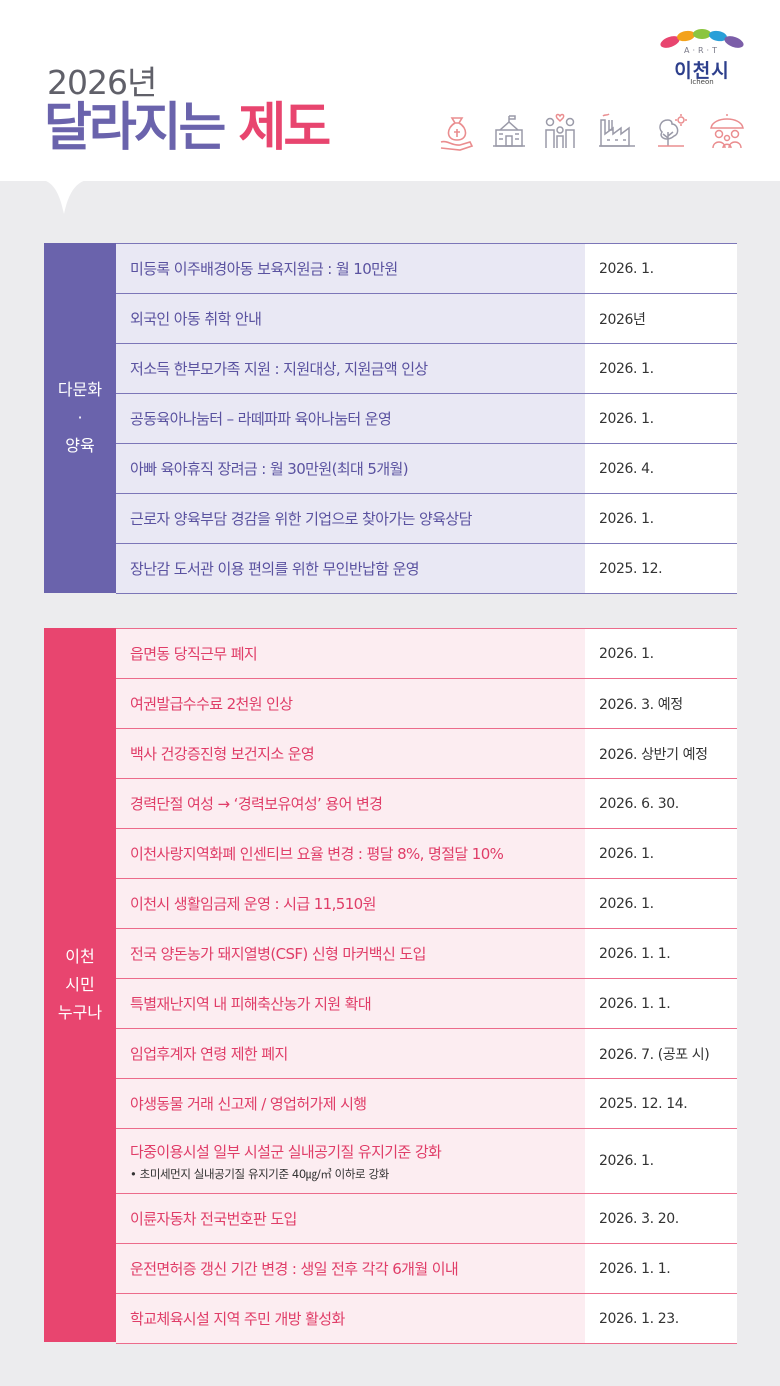 The image size is (780, 1386). What do you see at coordinates (350, 1103) in the screenshot?
I see `row-item: 야생동물 거래 신고제 / 영업허가제 시행` at bounding box center [350, 1103].